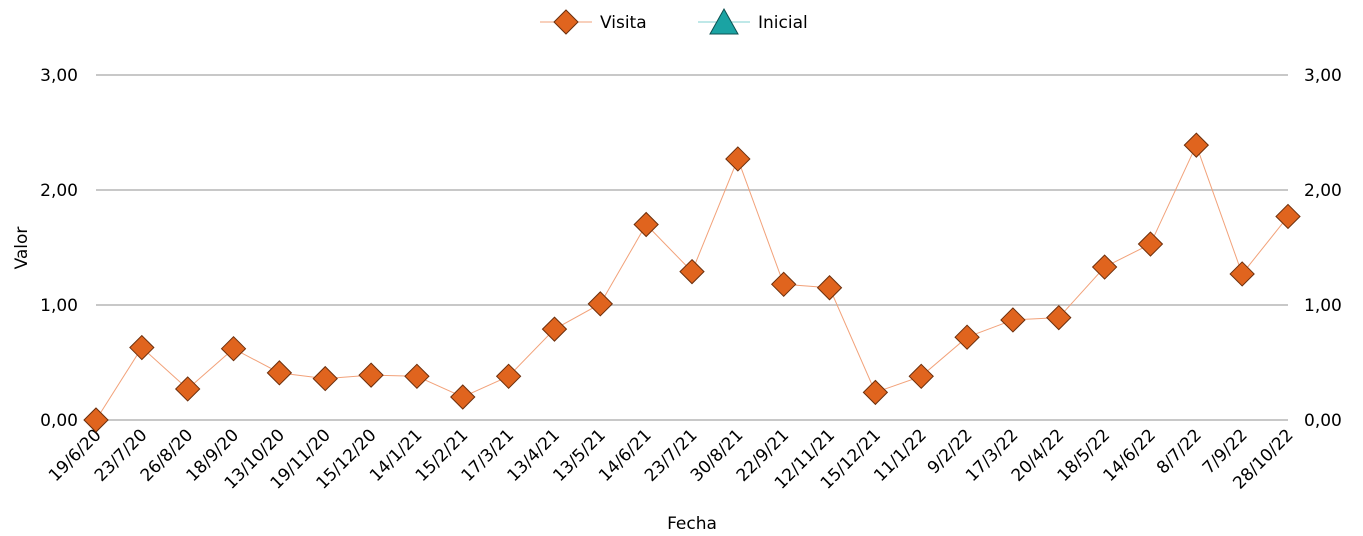 The width and height of the screenshot is (1363, 536). I want to click on legend-inicial-label: Inicial, so click(783, 23).